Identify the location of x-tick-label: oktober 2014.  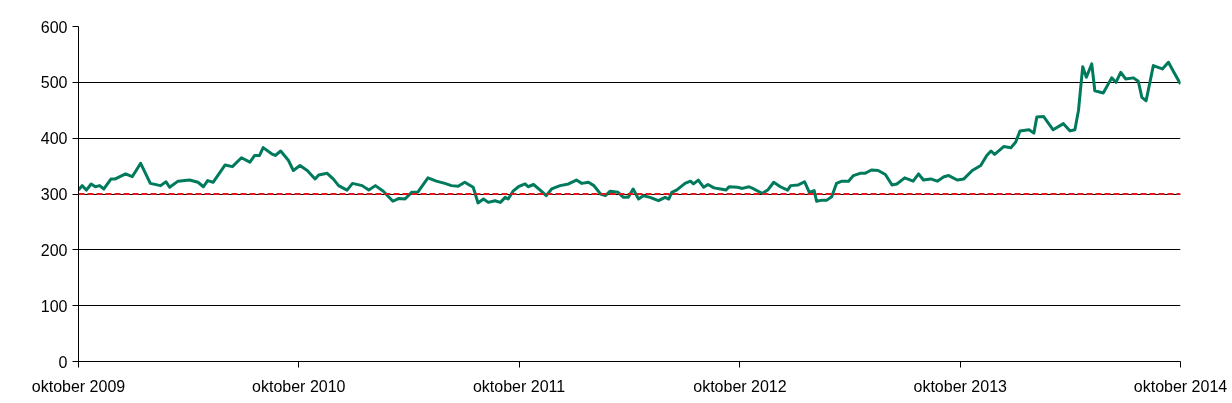
(1180, 386).